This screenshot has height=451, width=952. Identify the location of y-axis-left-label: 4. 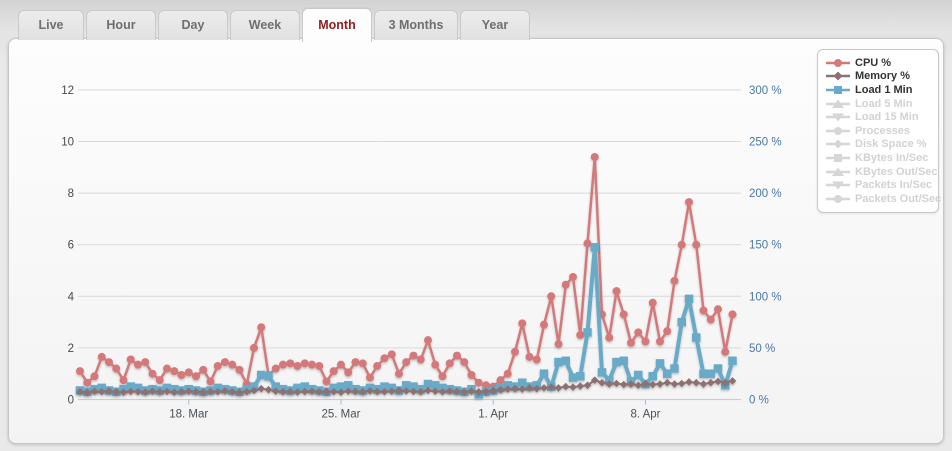
(71, 297).